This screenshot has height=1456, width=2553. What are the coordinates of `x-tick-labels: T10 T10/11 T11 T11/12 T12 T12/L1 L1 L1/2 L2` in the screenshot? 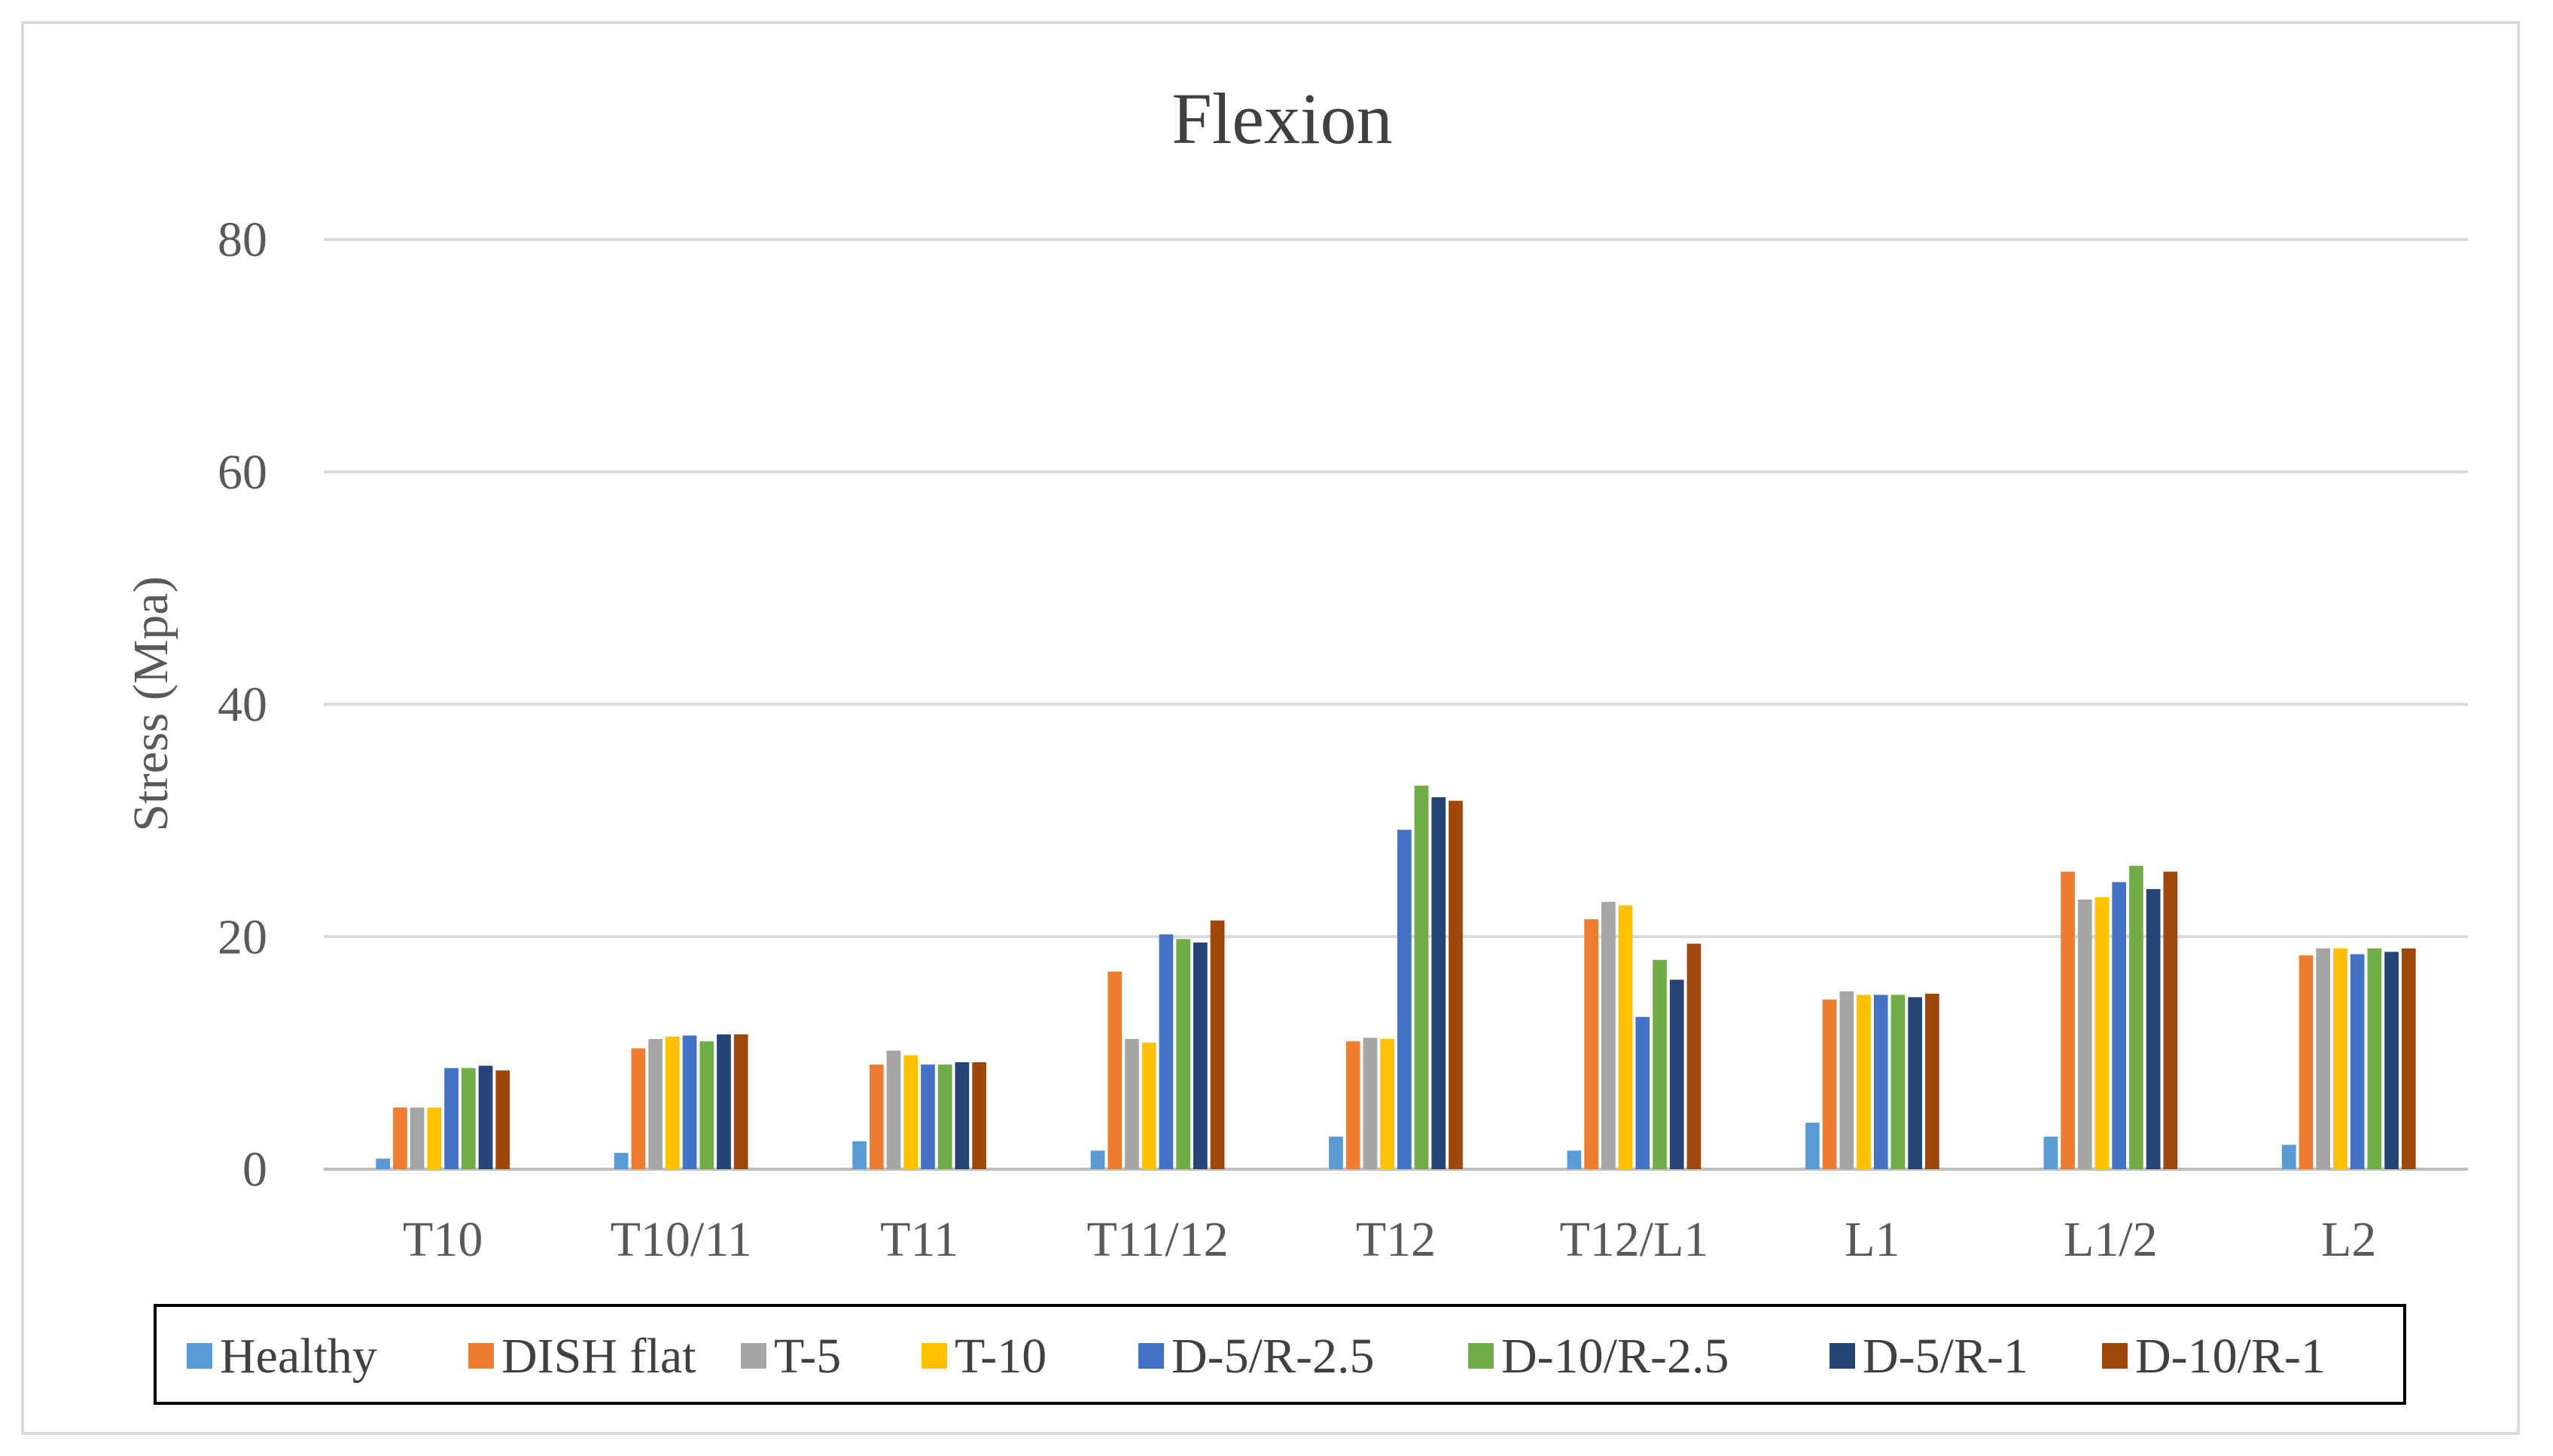 It's located at (1389, 1239).